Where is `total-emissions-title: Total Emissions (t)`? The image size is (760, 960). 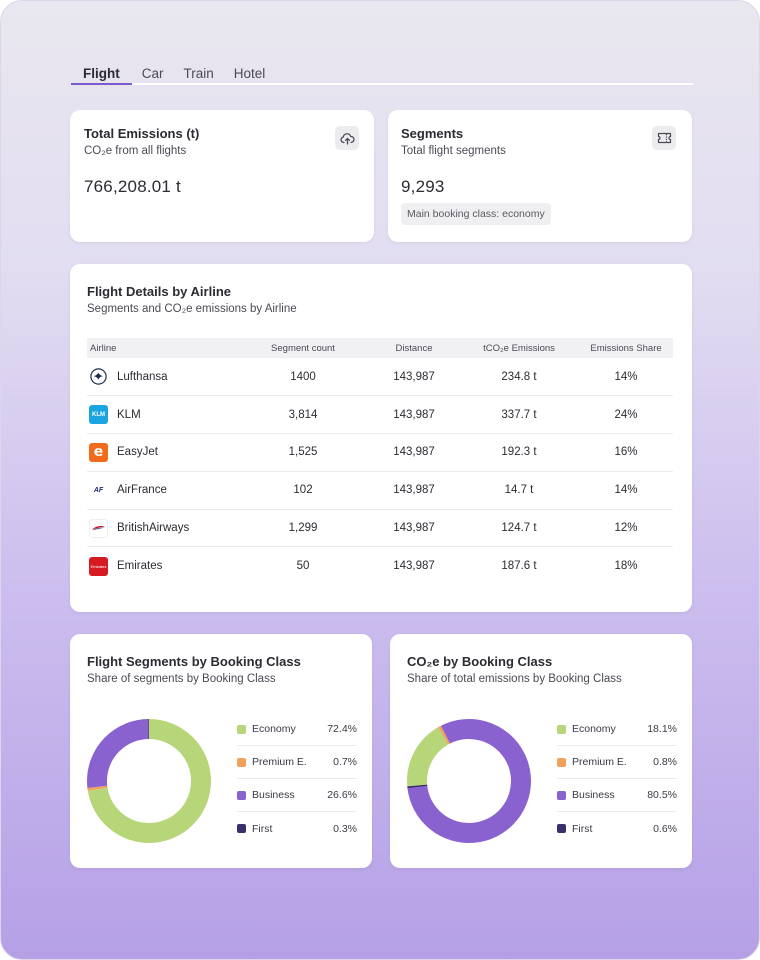 total-emissions-title: Total Emissions (t) is located at coordinates (142, 133).